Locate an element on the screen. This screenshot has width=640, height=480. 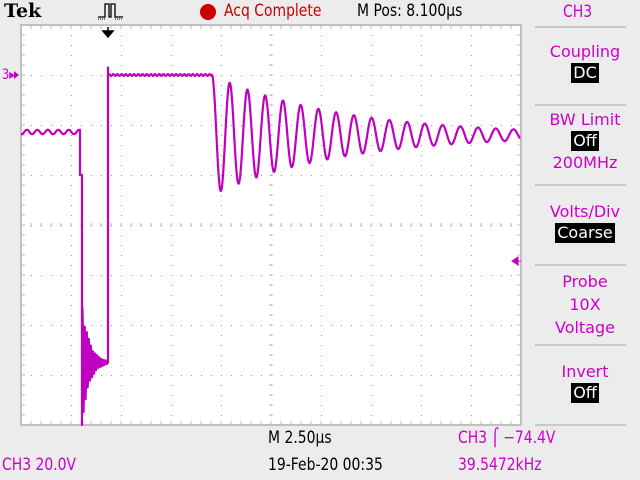
probe-type: Voltage is located at coordinates (584, 327).